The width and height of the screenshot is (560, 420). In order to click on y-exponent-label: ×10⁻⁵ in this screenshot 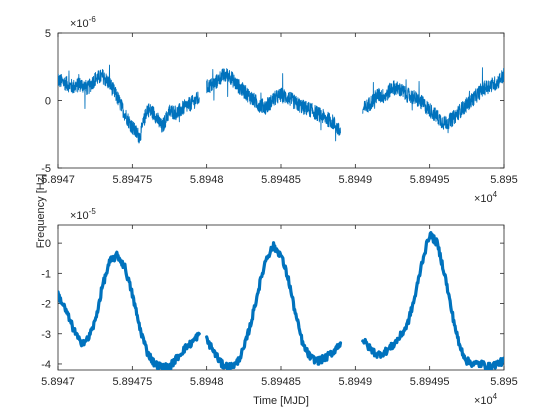, I will do `click(83, 214)`.